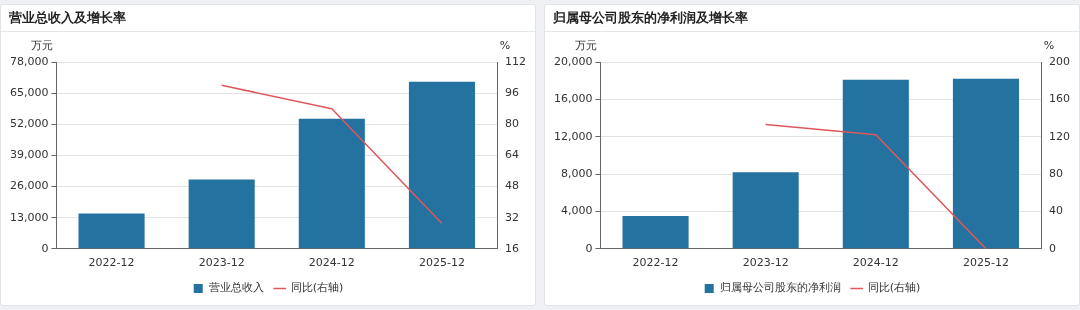 This screenshot has width=1080, height=310. What do you see at coordinates (512, 92) in the screenshot?
I see `y2-tick-label: 96` at bounding box center [512, 92].